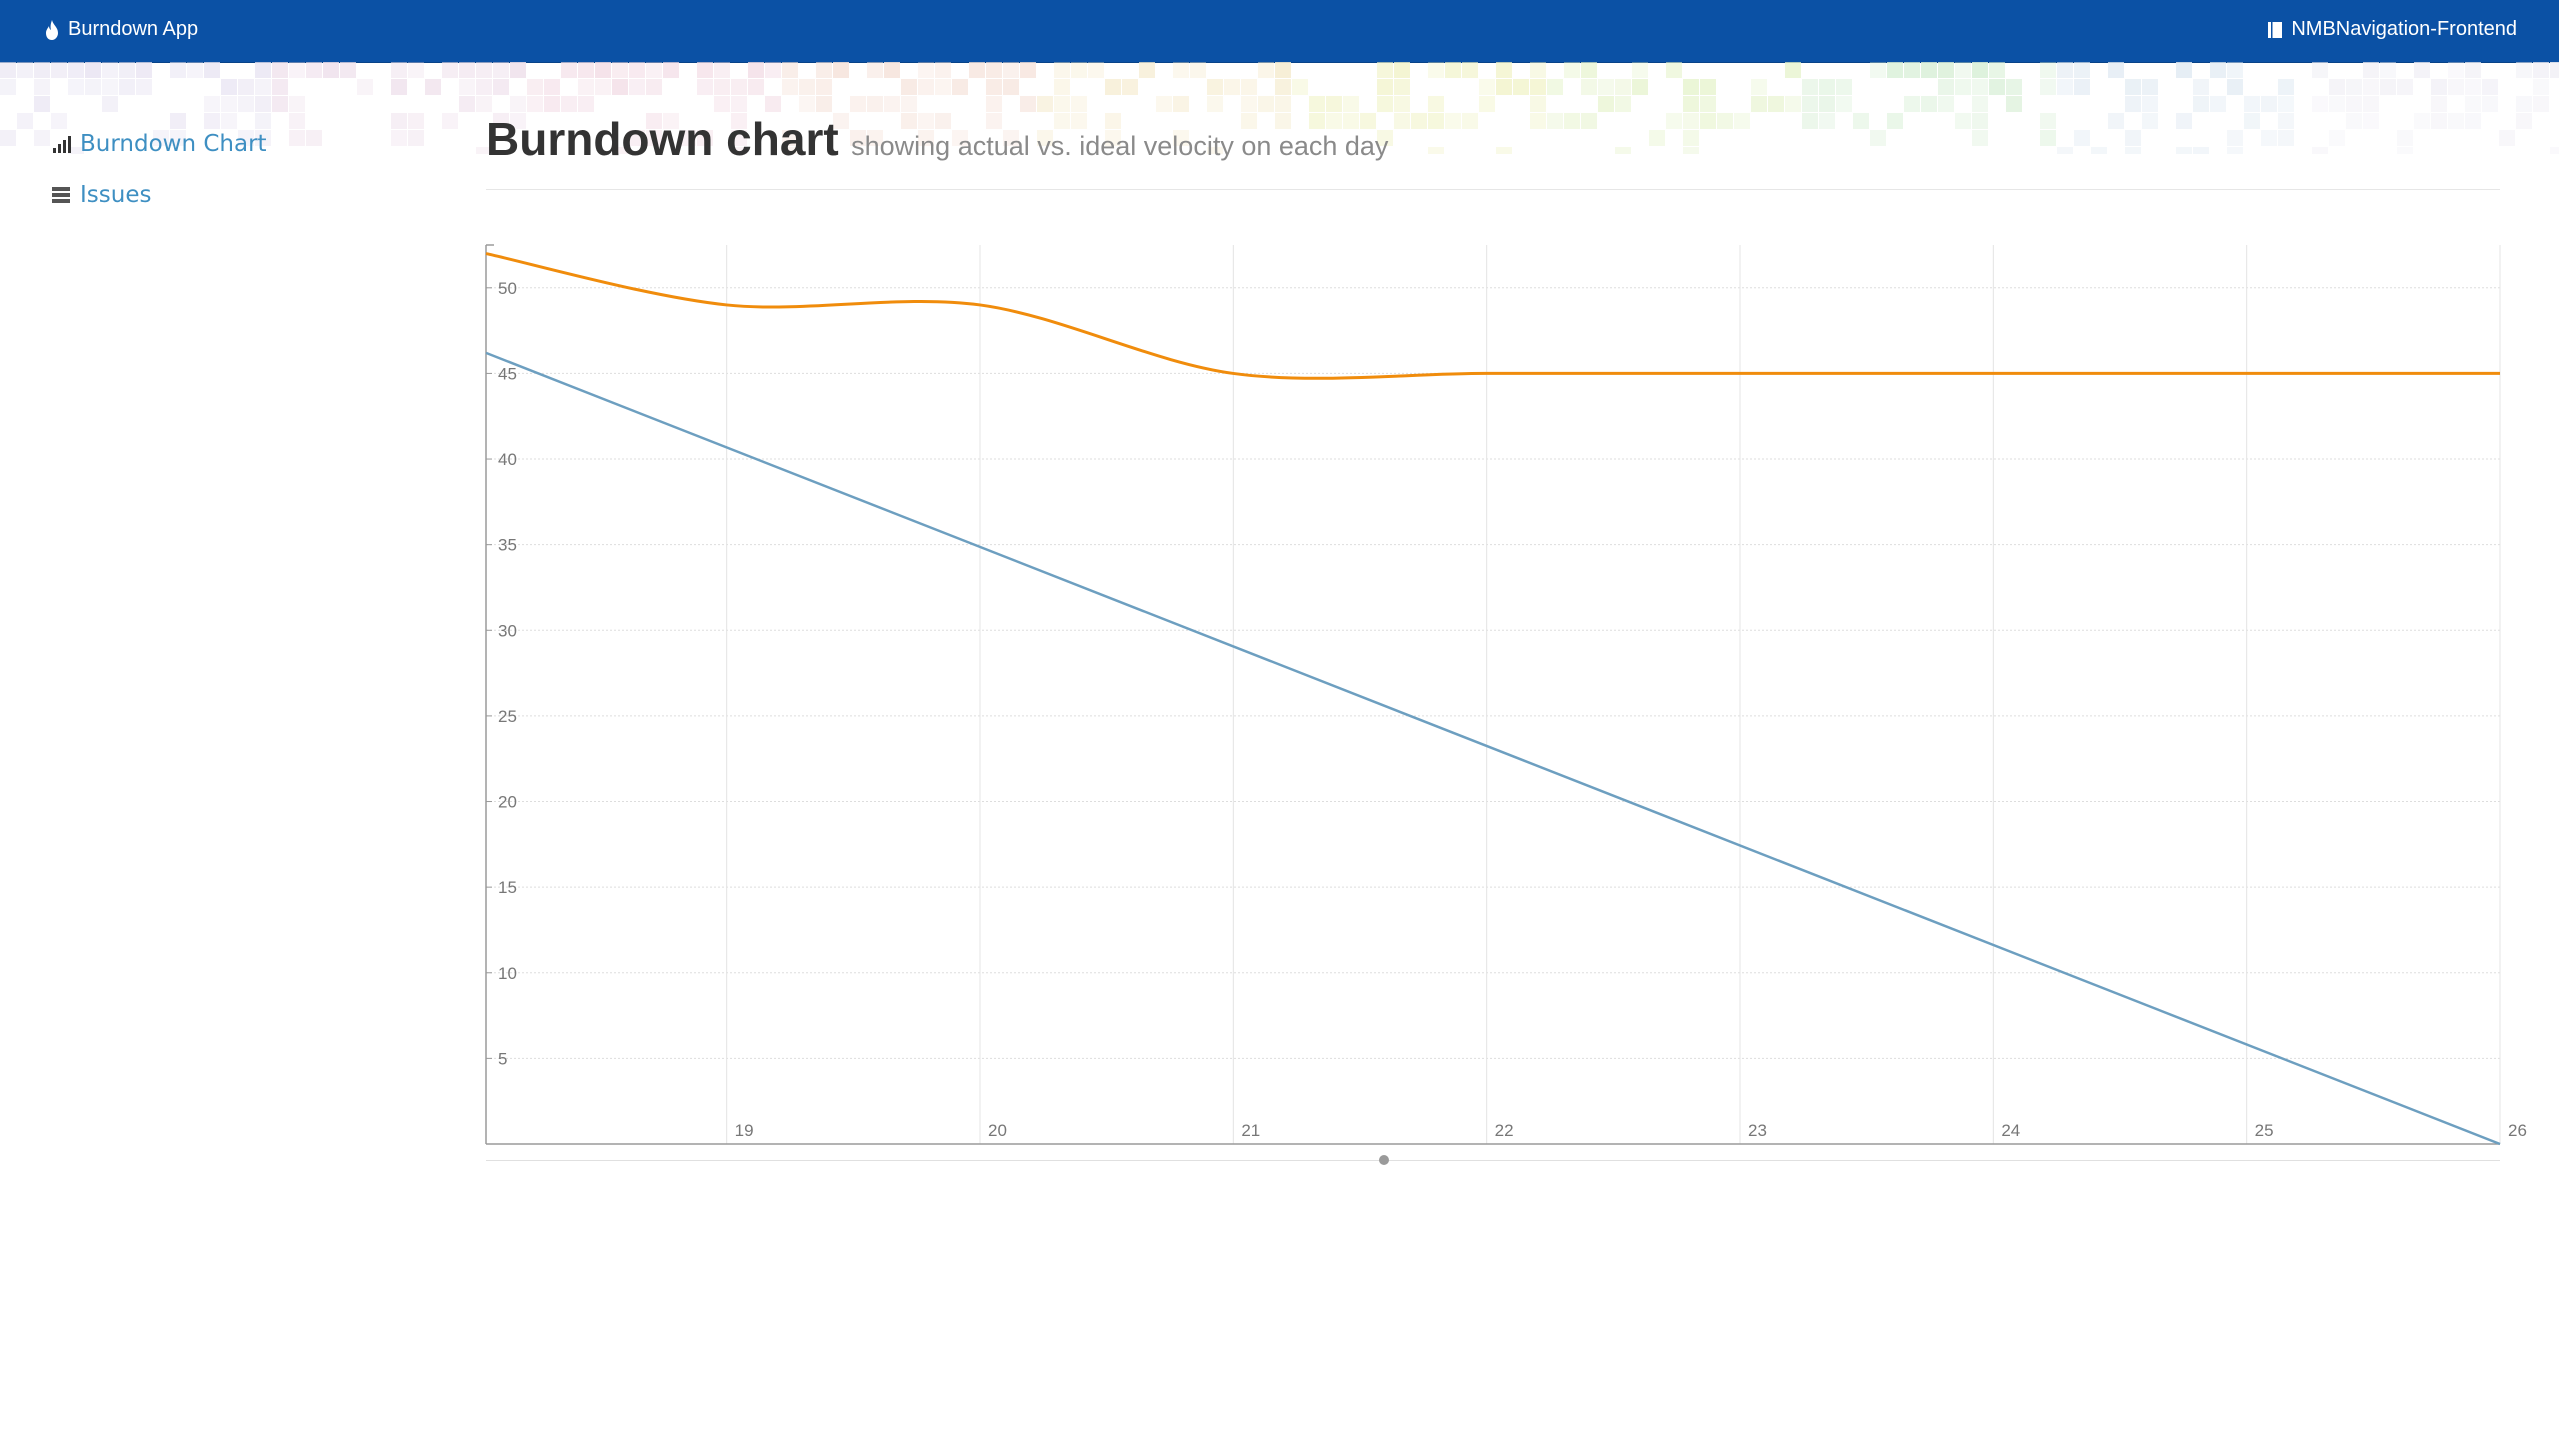 The width and height of the screenshot is (2559, 1446). I want to click on top-navbar: Burndown App NMBNavigation-Frontend, so click(1279, 31).